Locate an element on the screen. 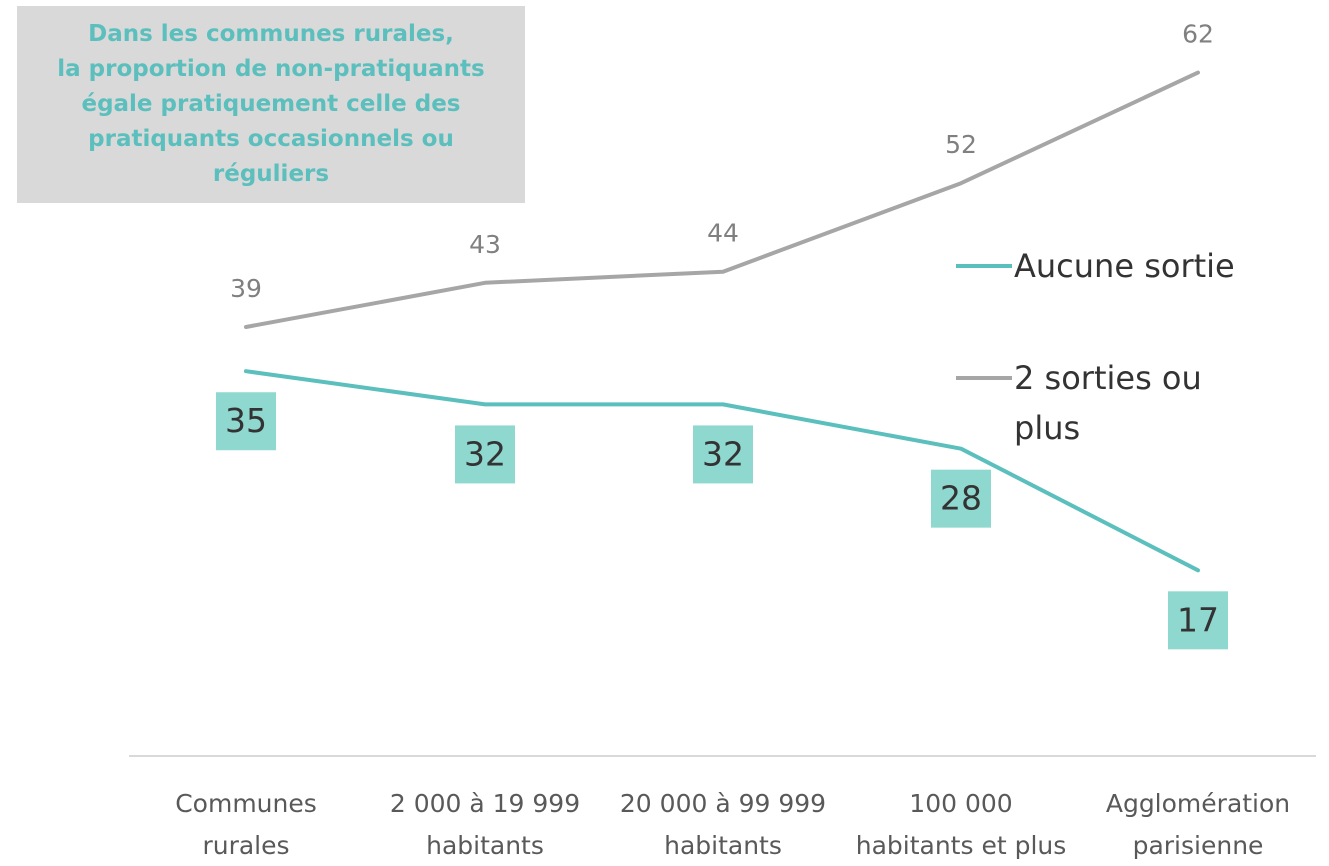 The image size is (1329, 866). x-tick-label: rurales is located at coordinates (245, 845).